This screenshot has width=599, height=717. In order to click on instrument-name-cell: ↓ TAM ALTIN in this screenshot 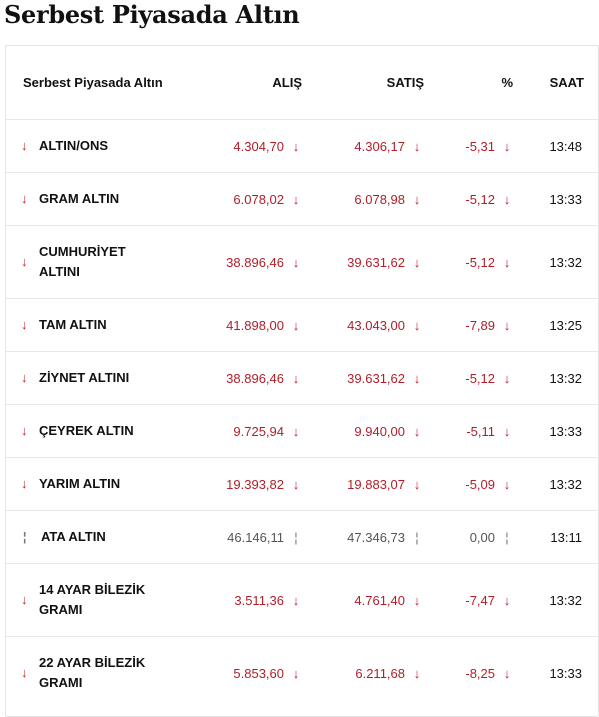, I will do `click(98, 325)`.